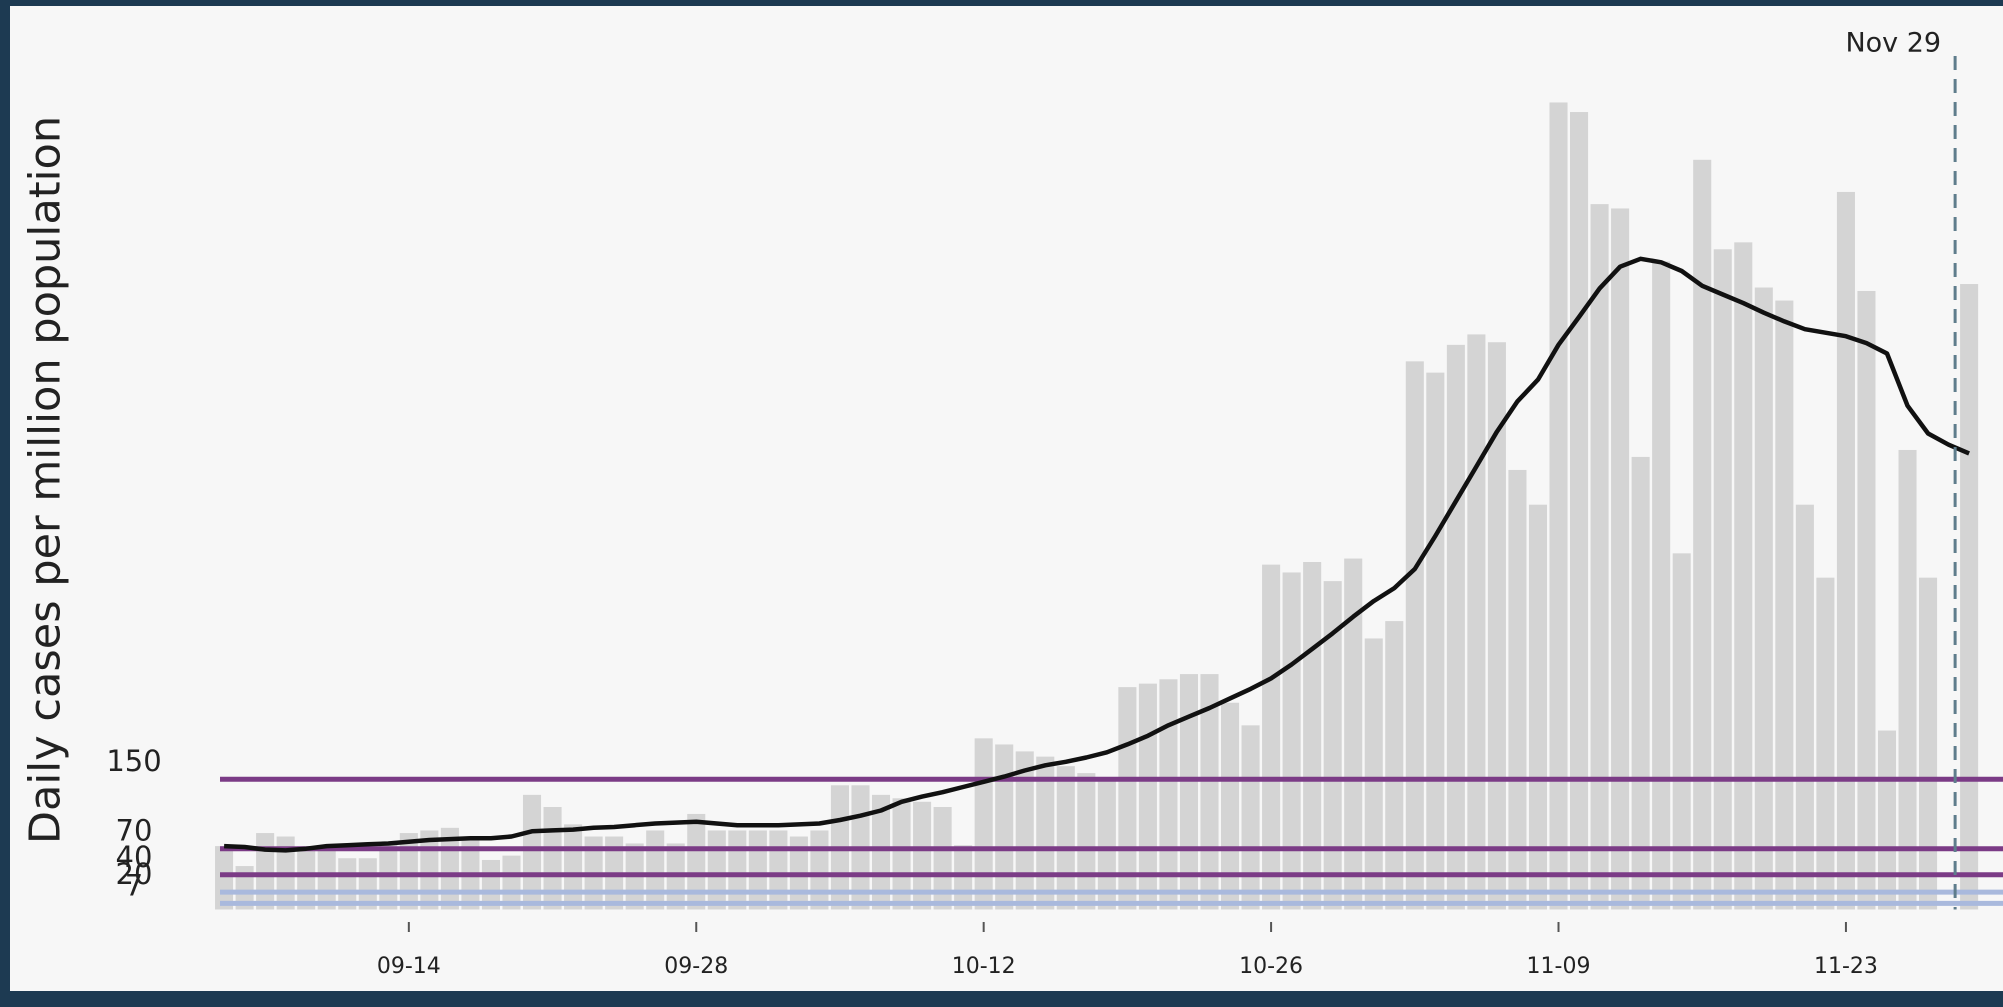 Image resolution: width=2003 pixels, height=1007 pixels. What do you see at coordinates (409, 966) in the screenshot?
I see `x-tick-label: 09-14` at bounding box center [409, 966].